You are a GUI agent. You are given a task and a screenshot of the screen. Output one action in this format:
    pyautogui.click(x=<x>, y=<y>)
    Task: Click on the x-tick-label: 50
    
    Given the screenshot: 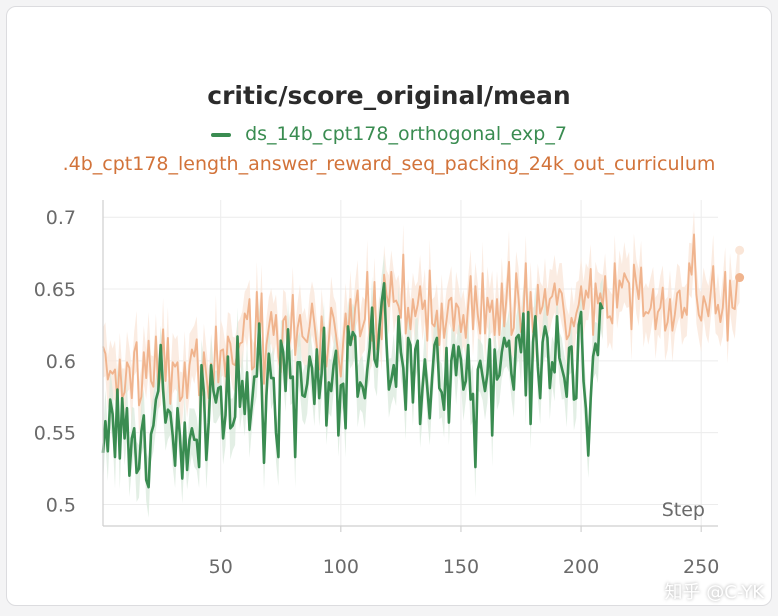 What is the action you would take?
    pyautogui.click(x=221, y=567)
    